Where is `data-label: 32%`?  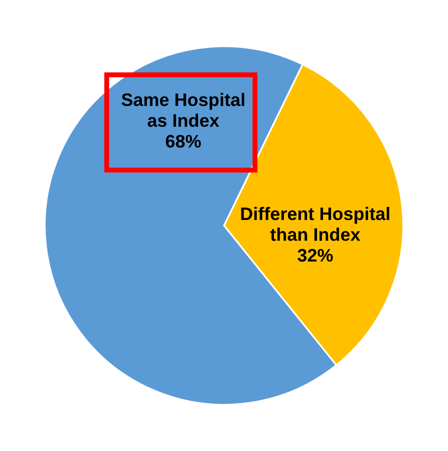 data-label: 32% is located at coordinates (315, 255).